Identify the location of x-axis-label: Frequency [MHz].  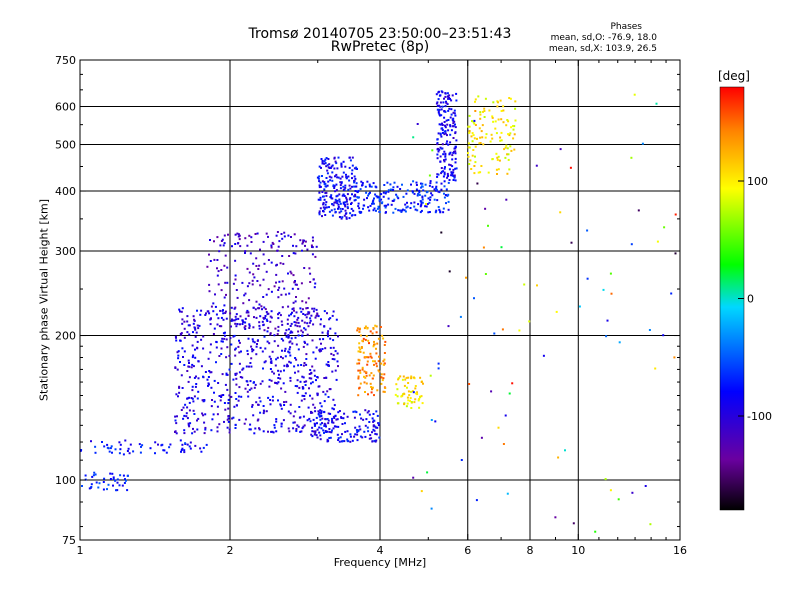
(380, 562).